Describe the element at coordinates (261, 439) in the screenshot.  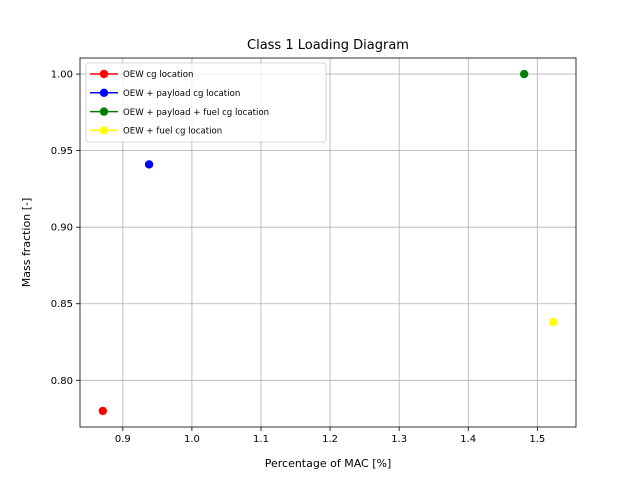
I see `x-tick-label: 1.1` at that location.